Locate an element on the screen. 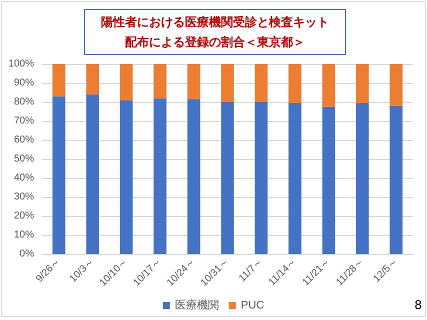  chart-title: 陽性者における医療機関受診と検査キット配布による登録の割合＜東京都＞ is located at coordinates (215, 32).